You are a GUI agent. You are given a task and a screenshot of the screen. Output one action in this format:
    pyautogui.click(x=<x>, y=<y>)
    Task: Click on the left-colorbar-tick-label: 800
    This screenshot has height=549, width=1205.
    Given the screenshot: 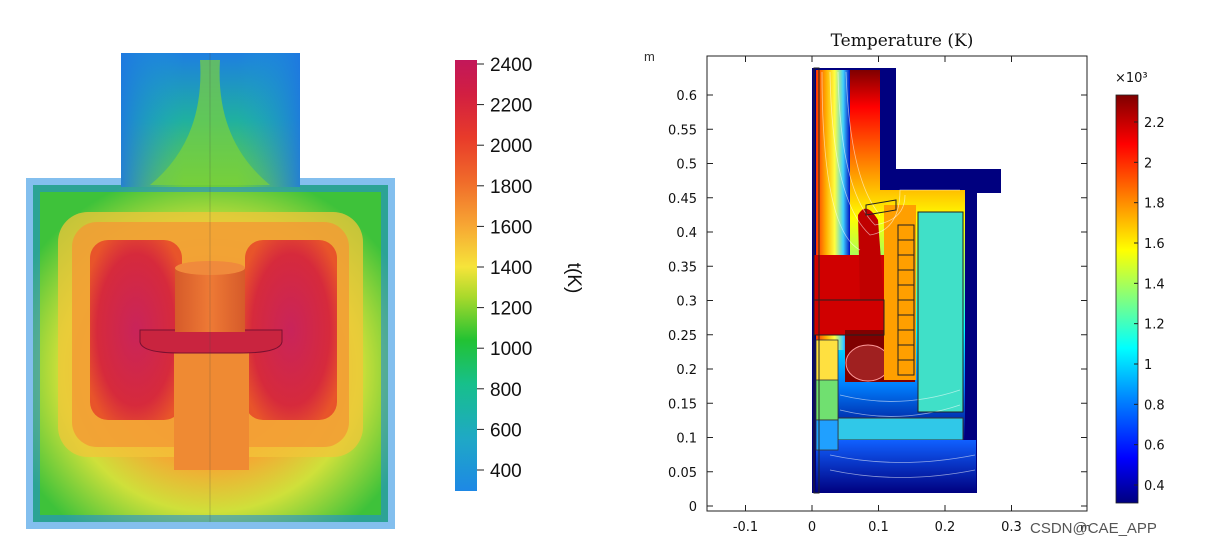 What is the action you would take?
    pyautogui.click(x=506, y=390)
    